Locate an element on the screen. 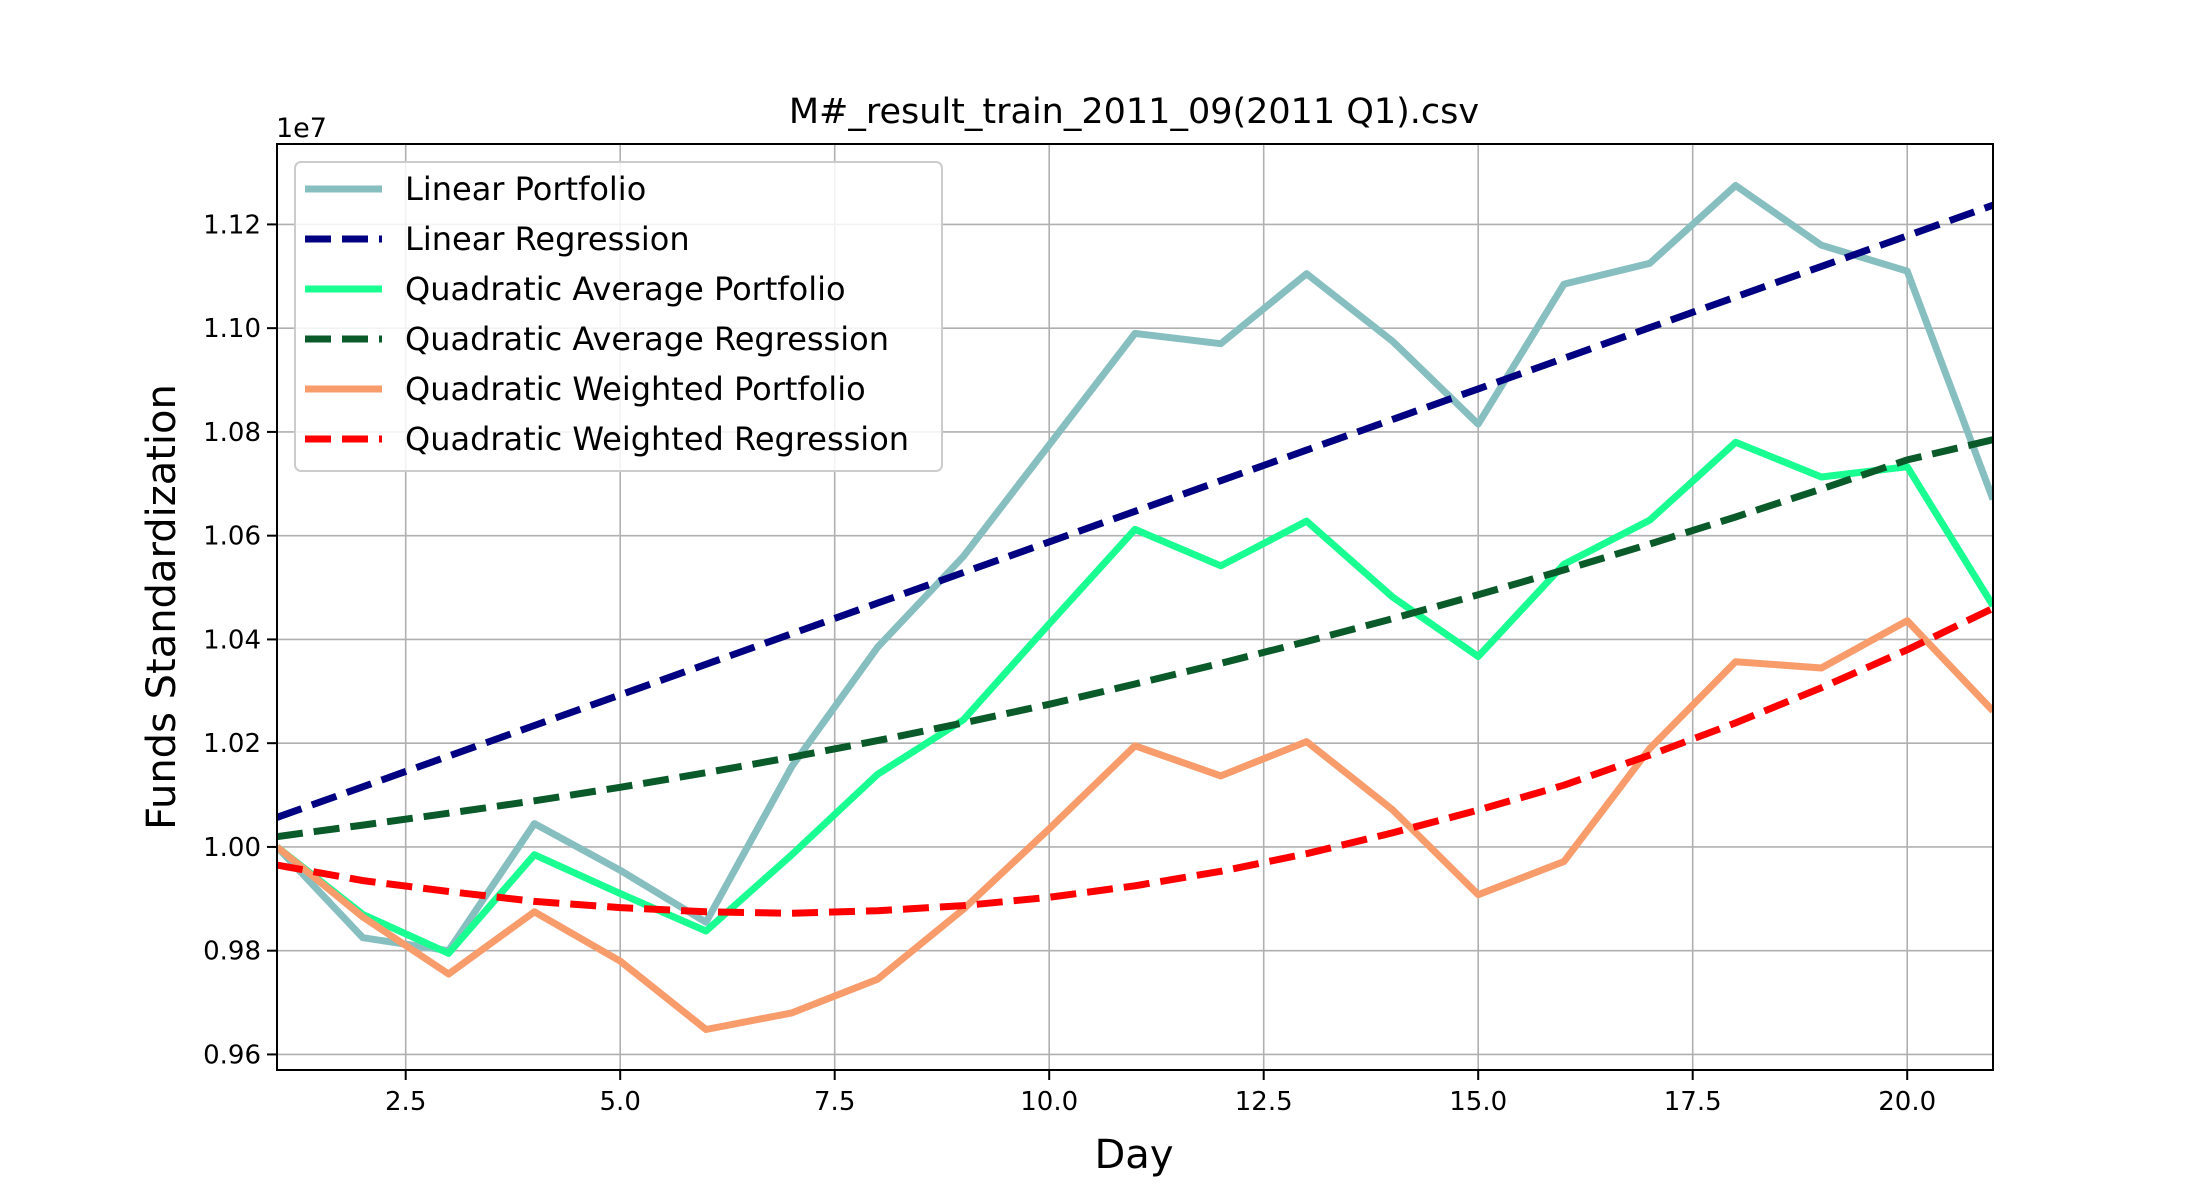  x-tick-label: 20.0 is located at coordinates (1907, 1102).